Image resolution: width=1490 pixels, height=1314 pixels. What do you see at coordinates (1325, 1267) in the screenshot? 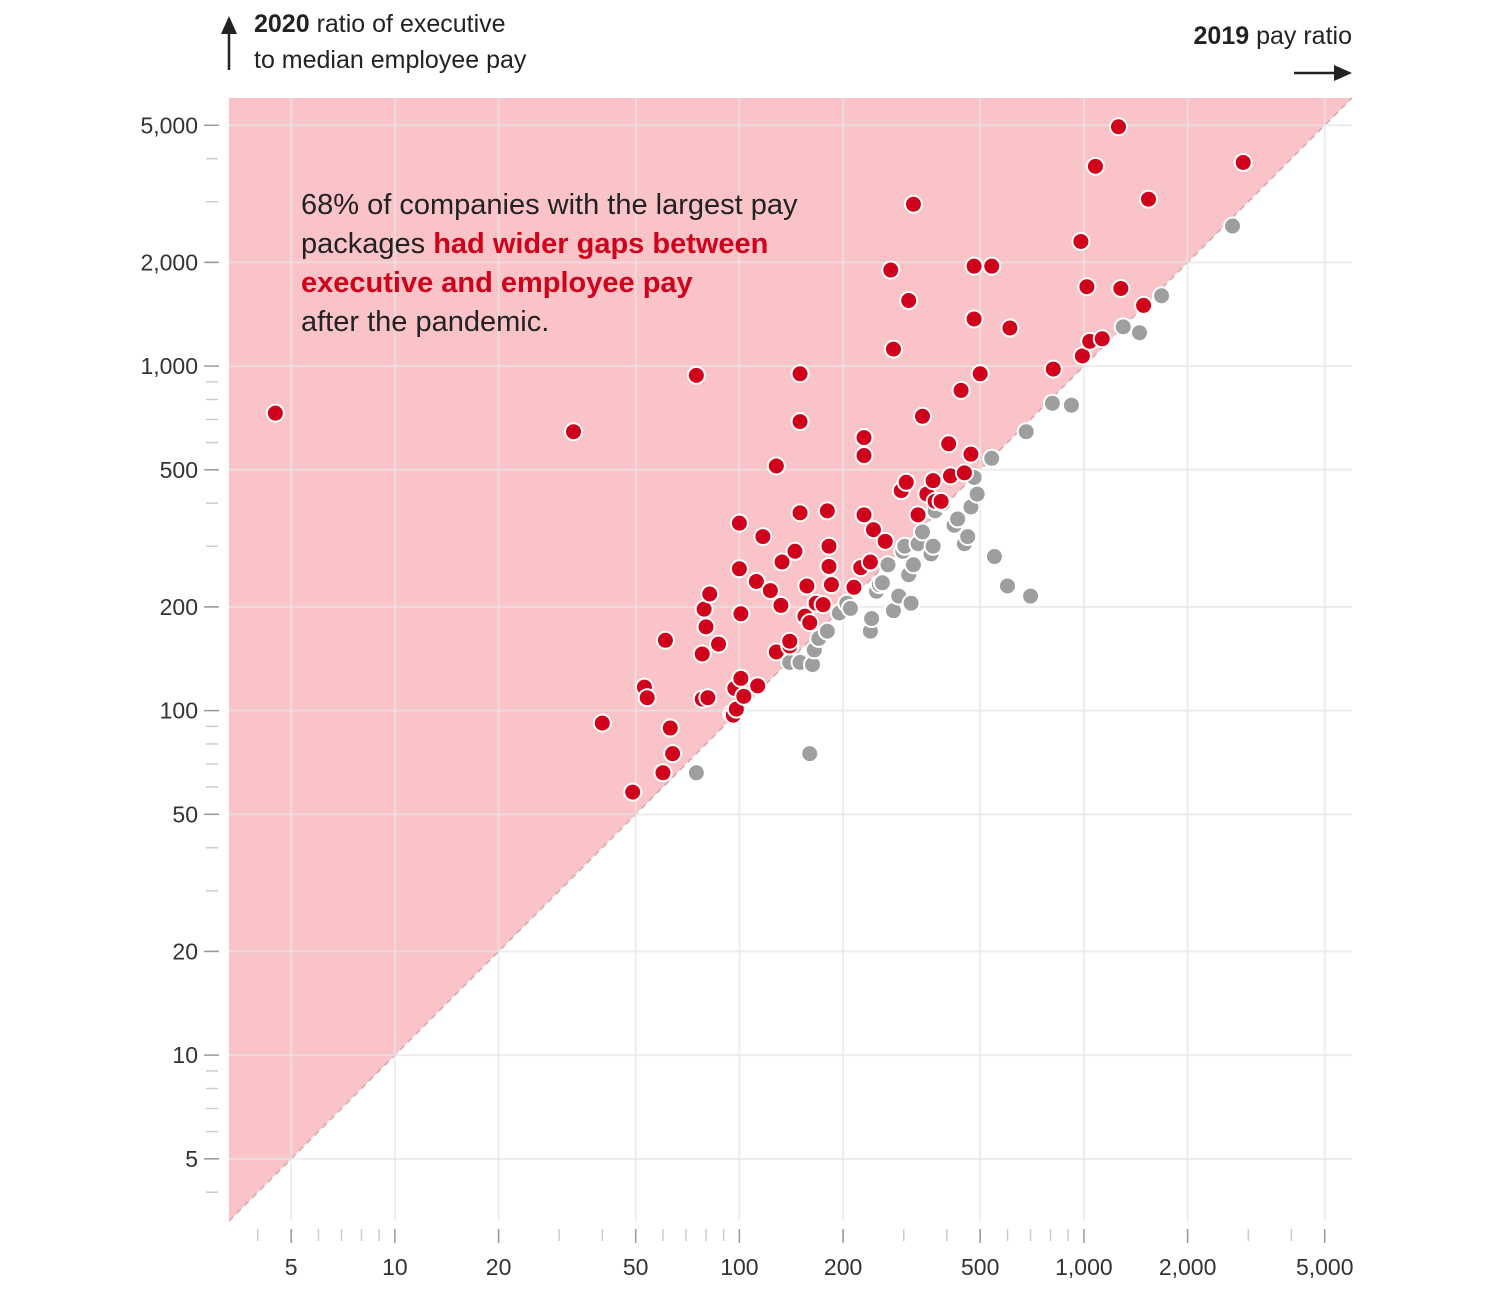
I see `x-tick-label: 5,000` at bounding box center [1325, 1267].